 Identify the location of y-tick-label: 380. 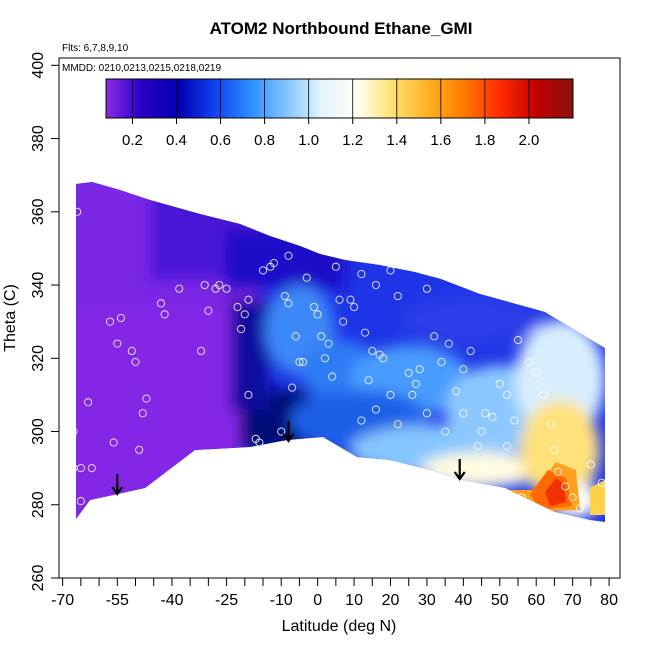
(38, 138).